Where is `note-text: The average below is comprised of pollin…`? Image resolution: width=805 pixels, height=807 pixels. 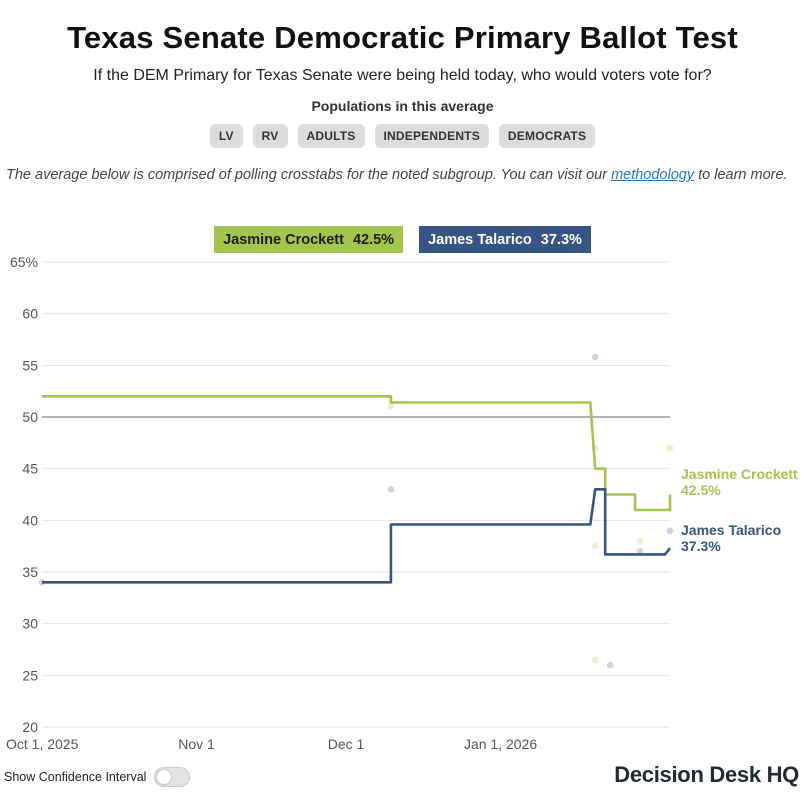 note-text: The average below is comprised of pollin… is located at coordinates (309, 175).